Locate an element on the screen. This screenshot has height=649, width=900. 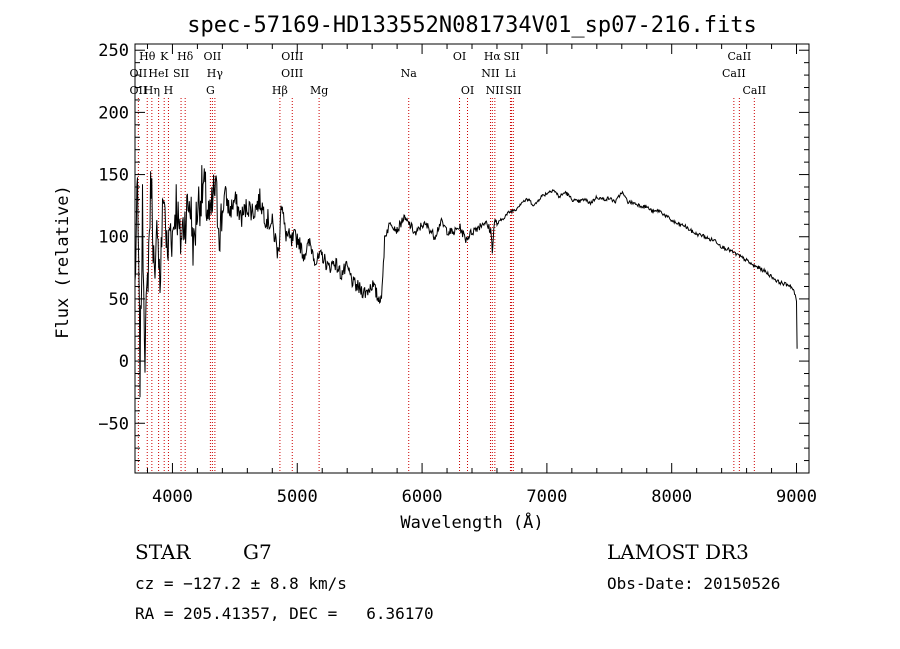
x-tick-label: 5000 is located at coordinates (297, 497).